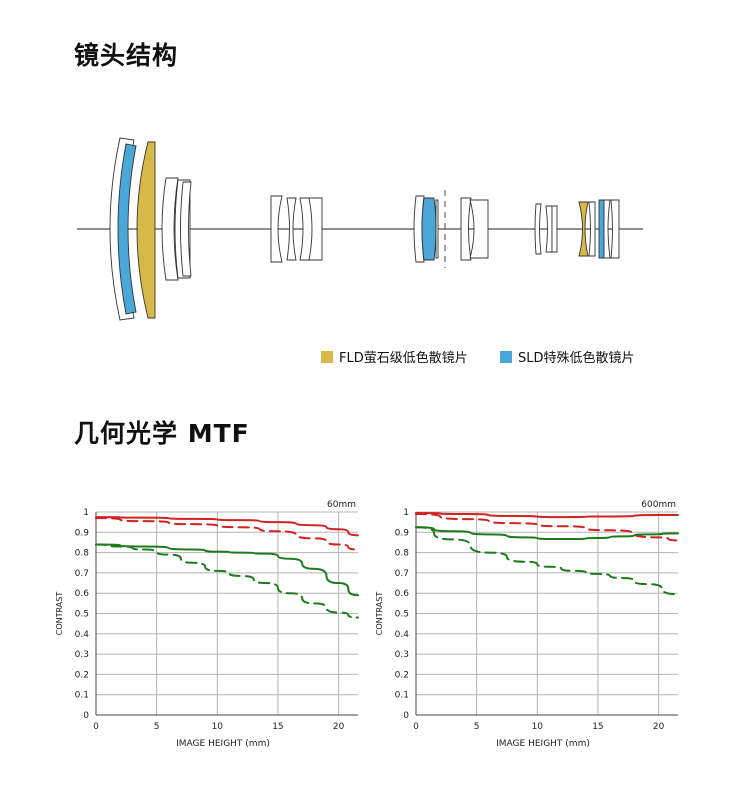 This screenshot has height=796, width=730. I want to click on legend-sld-label: SLD特殊低色散镜片, so click(576, 358).